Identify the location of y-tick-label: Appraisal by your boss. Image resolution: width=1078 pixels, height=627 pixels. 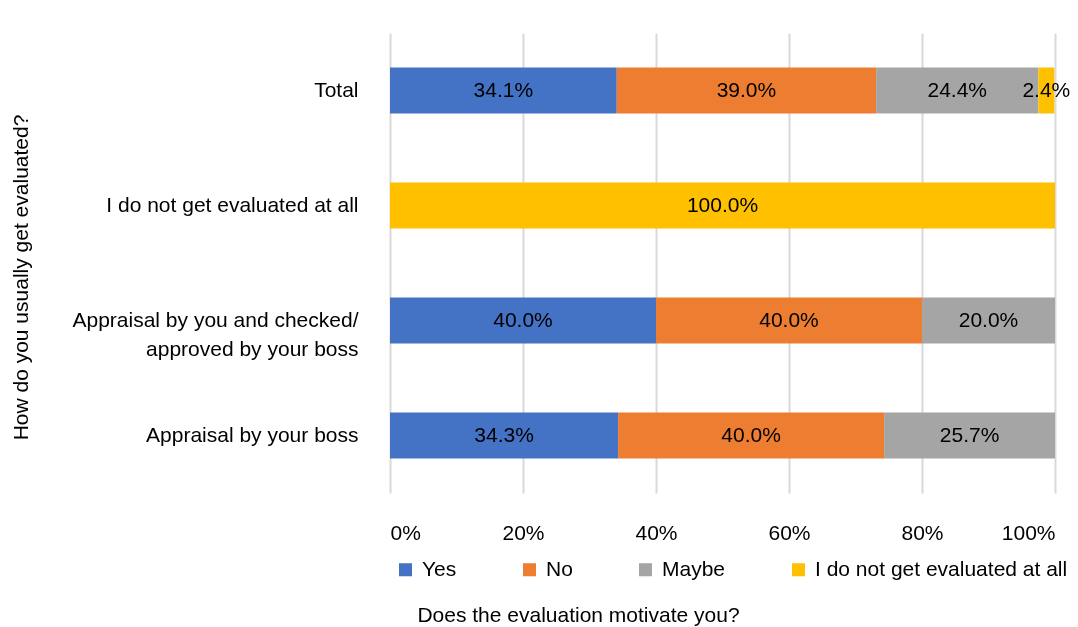
(252, 434).